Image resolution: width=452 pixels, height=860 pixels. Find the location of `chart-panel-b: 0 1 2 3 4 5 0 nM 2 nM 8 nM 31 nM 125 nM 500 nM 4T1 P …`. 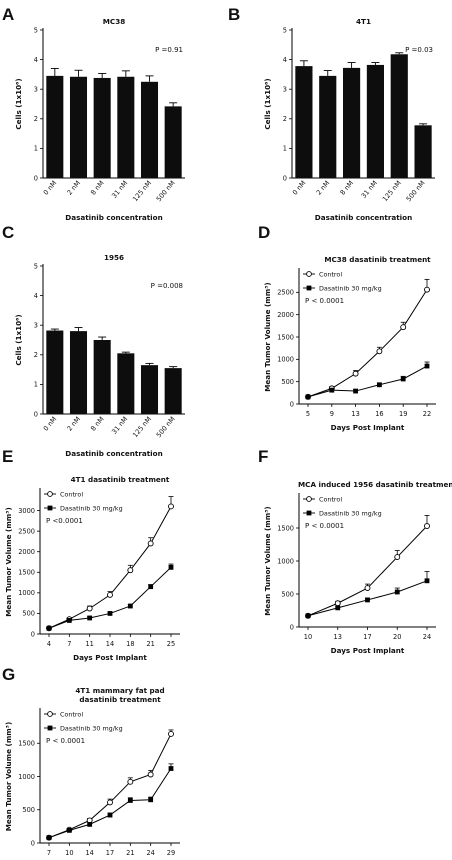

chart-panel-b: 0 1 2 3 4 5 0 nM 2 nM 8 nM 31 nM 125 nM 500 nM 4T1 P … is located at coordinates (349, 119).